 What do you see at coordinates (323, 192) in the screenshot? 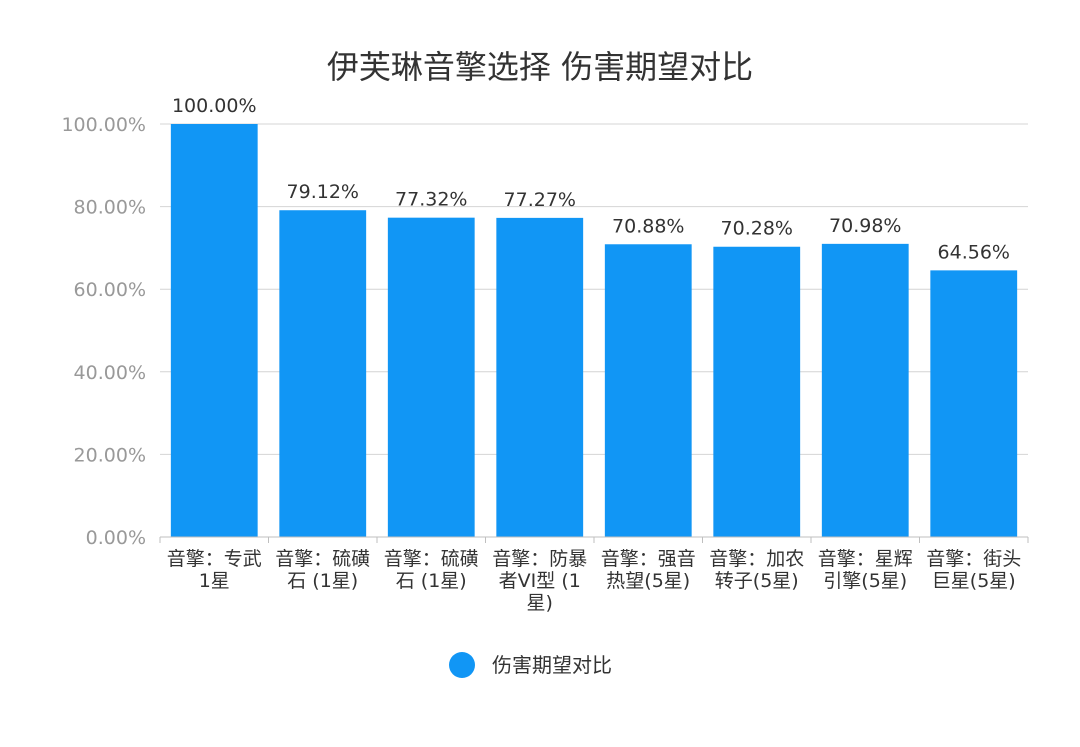
I see `bar-value-label: 79.12%` at bounding box center [323, 192].